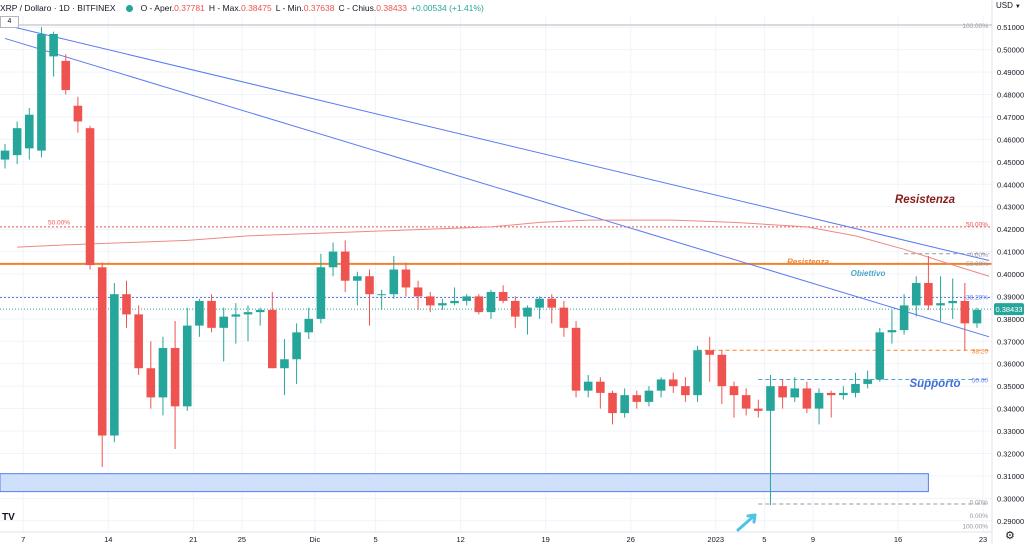 The height and width of the screenshot is (544, 1024). I want to click on y-tick-label: 0.50000, so click(1010, 50).